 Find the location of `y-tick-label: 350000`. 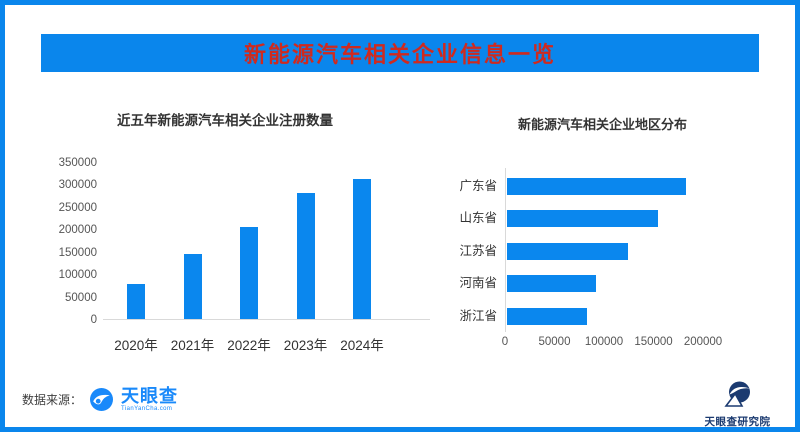

y-tick-label: 350000 is located at coordinates (77, 163).